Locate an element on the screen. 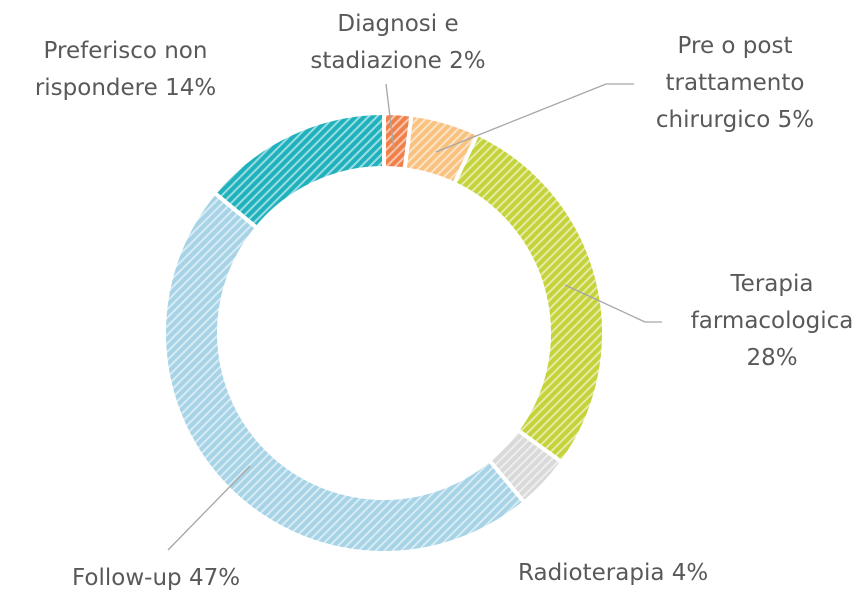  category-label: Follow-up is located at coordinates (127, 578).